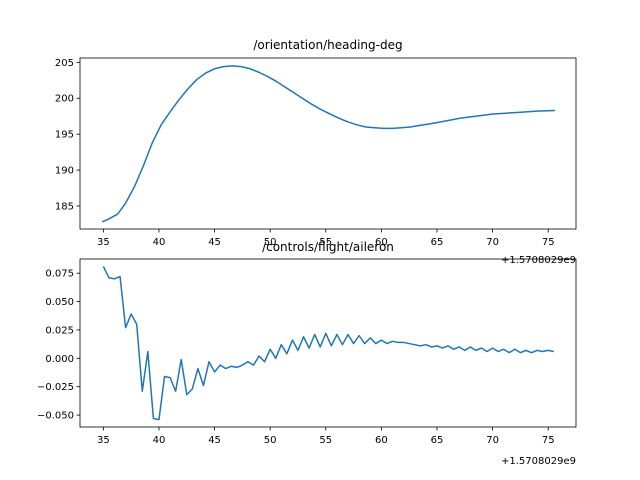  What do you see at coordinates (59, 274) in the screenshot?
I see `aileron-y-tick-label: 0.075` at bounding box center [59, 274].